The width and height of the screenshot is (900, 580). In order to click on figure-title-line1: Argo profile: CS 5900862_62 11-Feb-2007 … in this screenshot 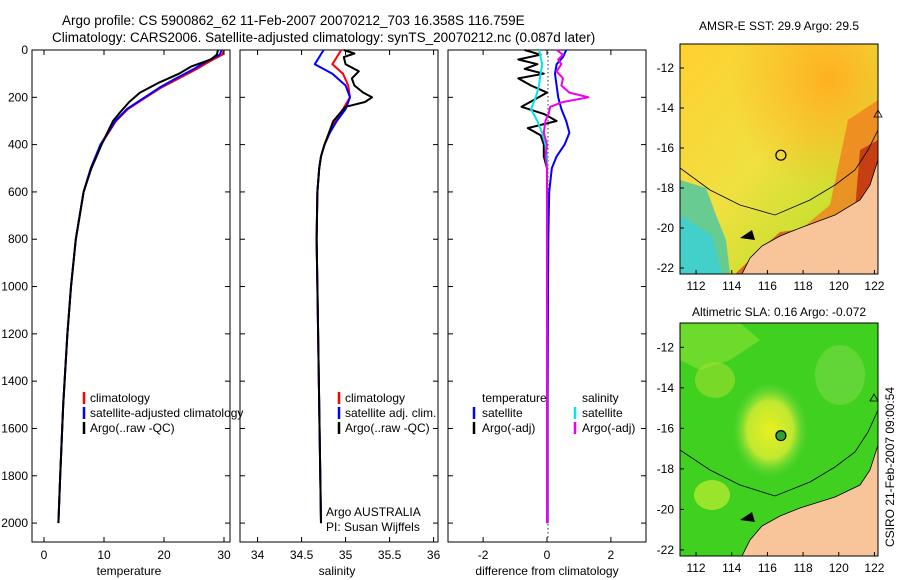, I will do `click(293, 20)`.